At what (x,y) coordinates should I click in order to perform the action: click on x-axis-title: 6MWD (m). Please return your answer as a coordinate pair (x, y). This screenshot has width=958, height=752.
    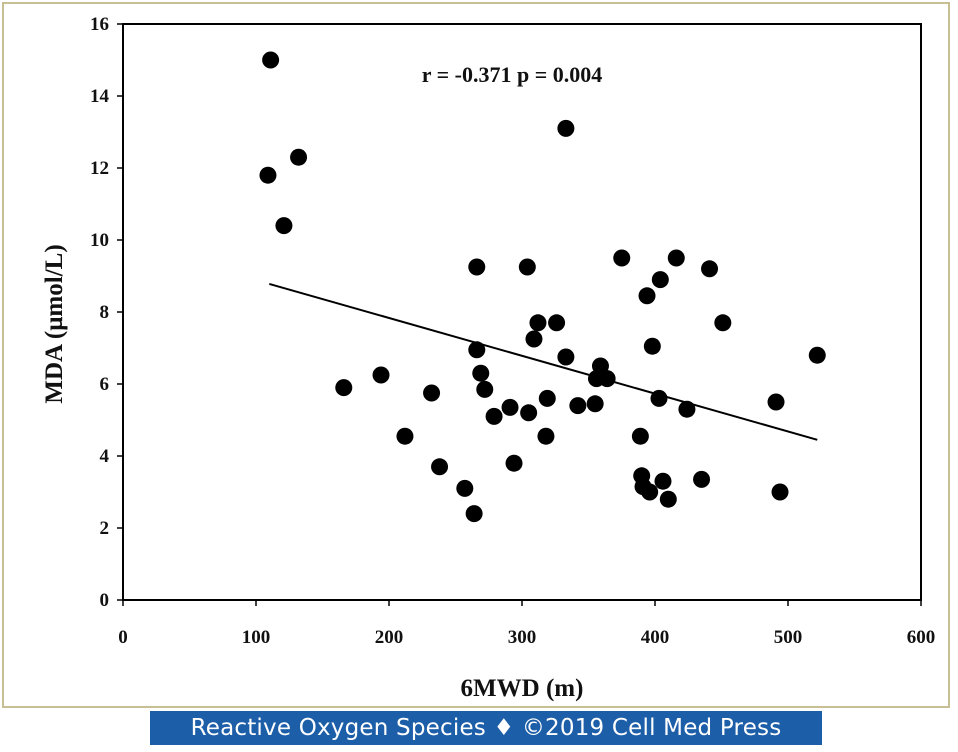
    Looking at the image, I should click on (522, 688).